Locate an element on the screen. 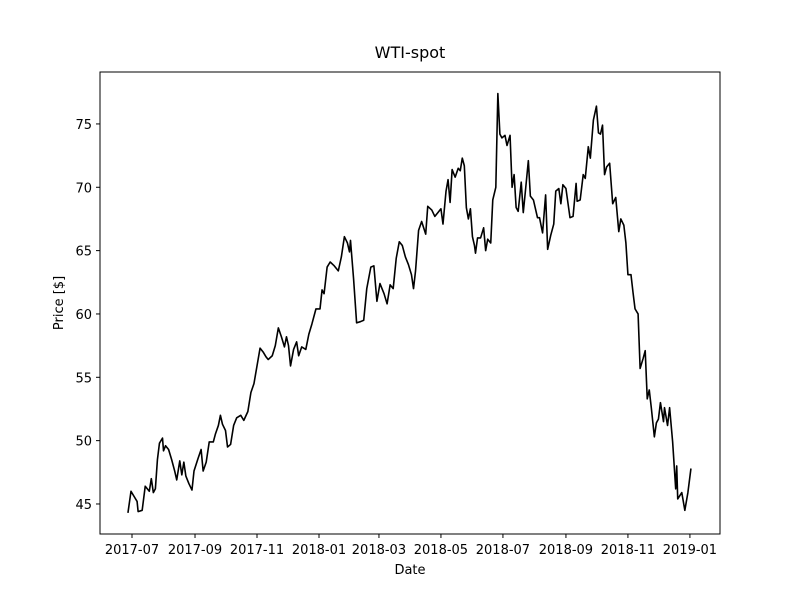  x-tick-label: 2018-07 is located at coordinates (503, 550).